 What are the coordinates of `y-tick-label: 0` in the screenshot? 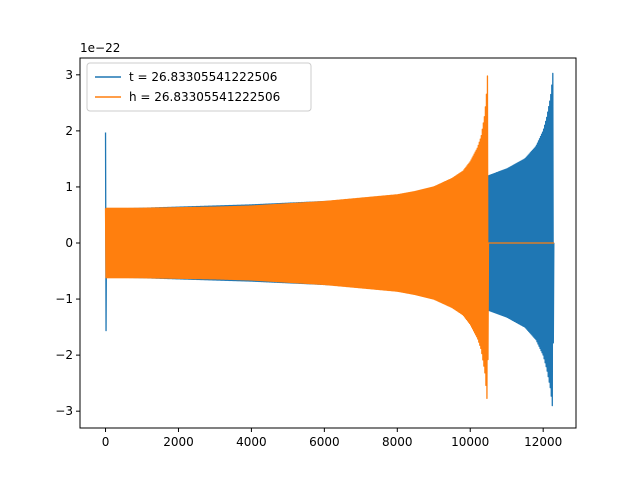 It's located at (69, 243).